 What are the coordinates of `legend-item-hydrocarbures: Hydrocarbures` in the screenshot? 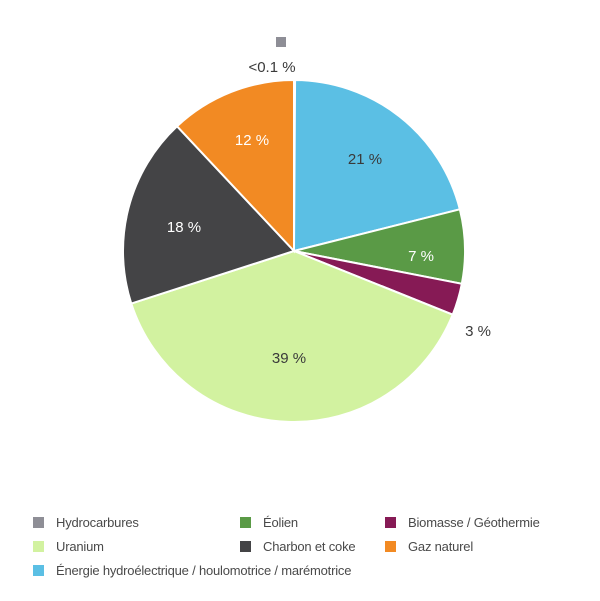 It's located at (86, 522).